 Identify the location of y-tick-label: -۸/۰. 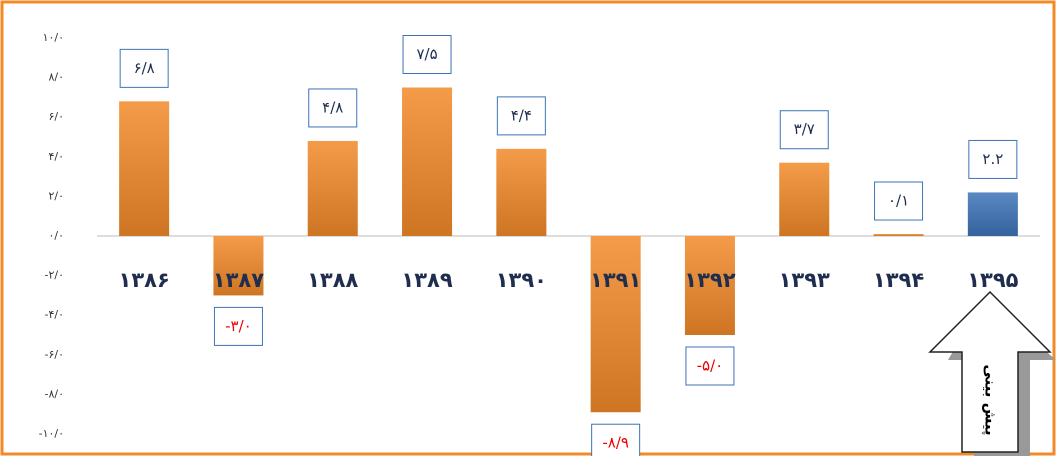
(55, 393).